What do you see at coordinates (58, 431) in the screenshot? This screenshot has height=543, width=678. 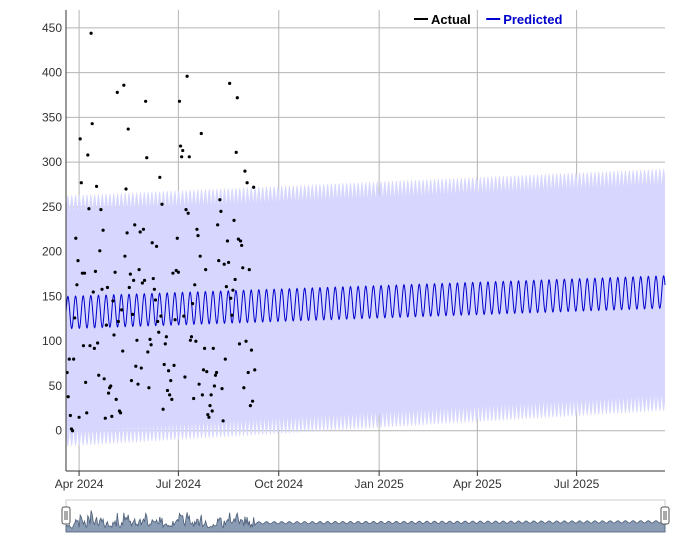 I see `y-tick-label: 0` at bounding box center [58, 431].